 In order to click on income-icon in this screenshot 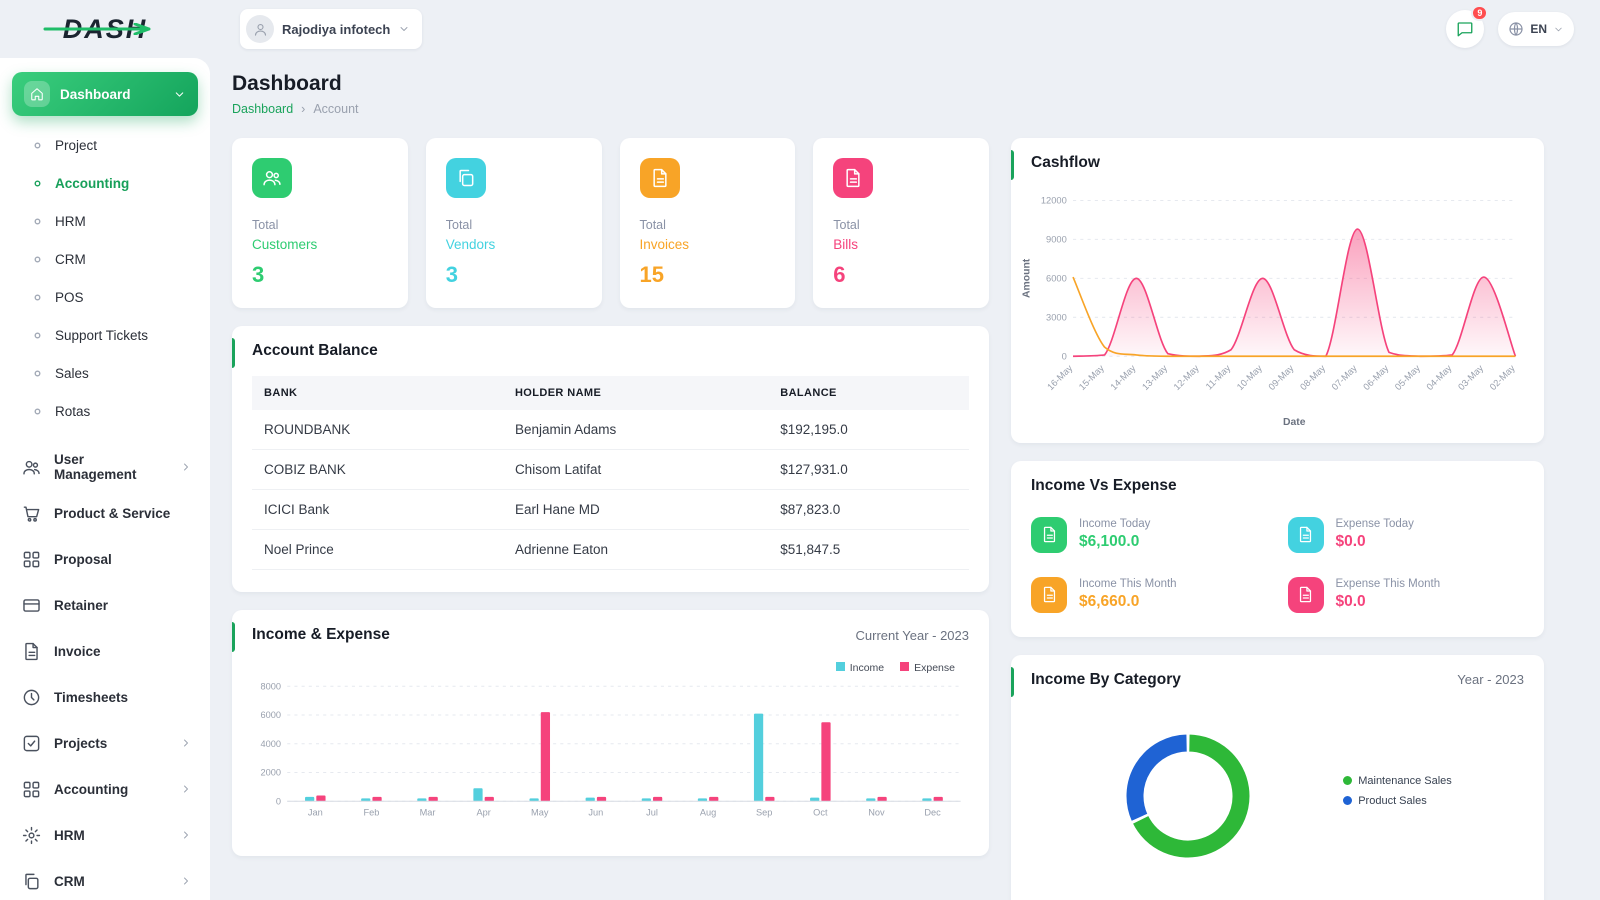, I will do `click(1049, 594)`.